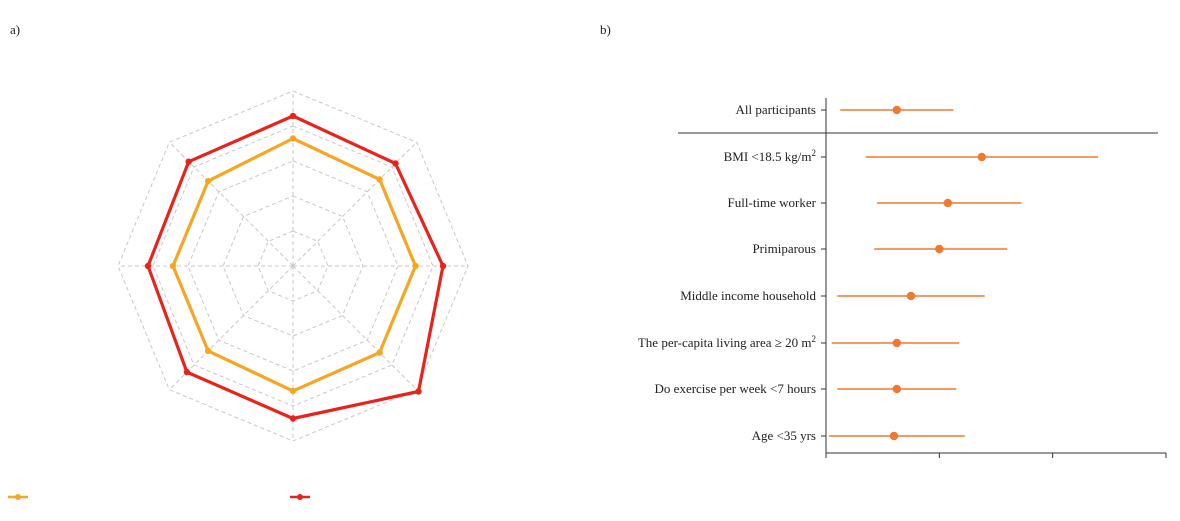 This screenshot has width=1180, height=521. I want to click on radar-point-before-age, so click(379, 179).